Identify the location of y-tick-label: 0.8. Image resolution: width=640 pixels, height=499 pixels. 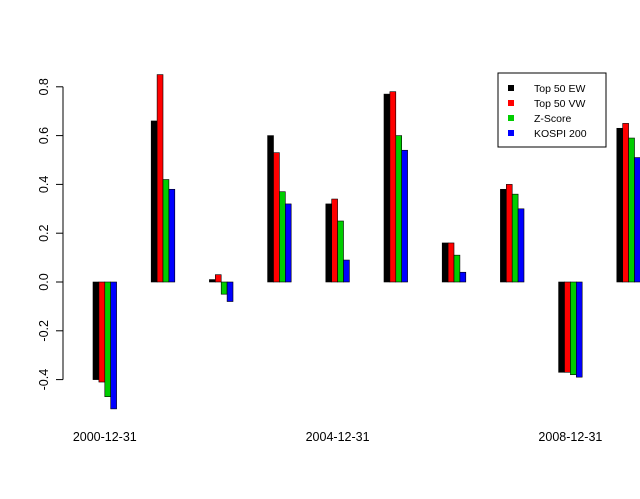
(44, 86).